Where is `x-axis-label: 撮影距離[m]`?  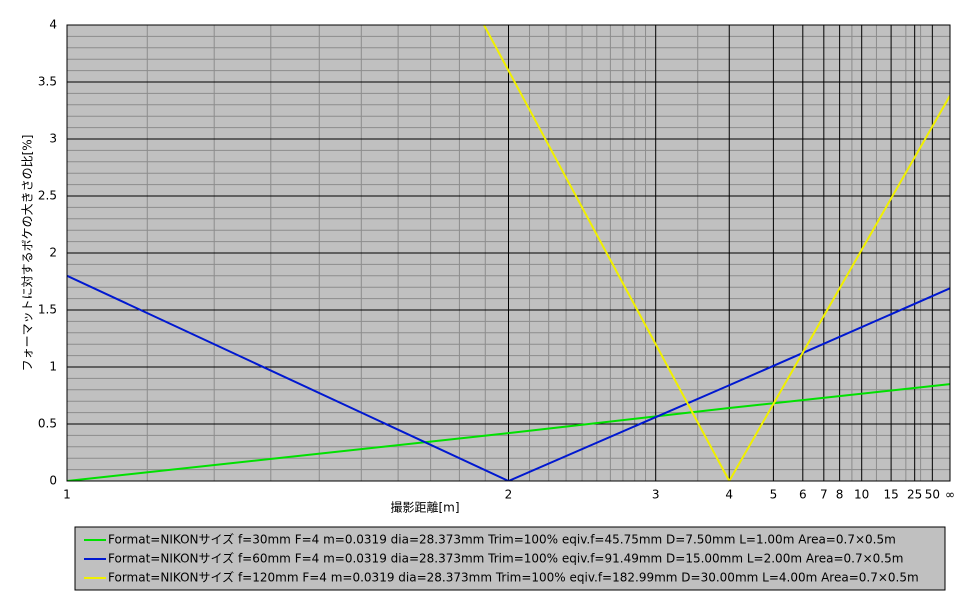 x-axis-label: 撮影距離[m] is located at coordinates (424, 508).